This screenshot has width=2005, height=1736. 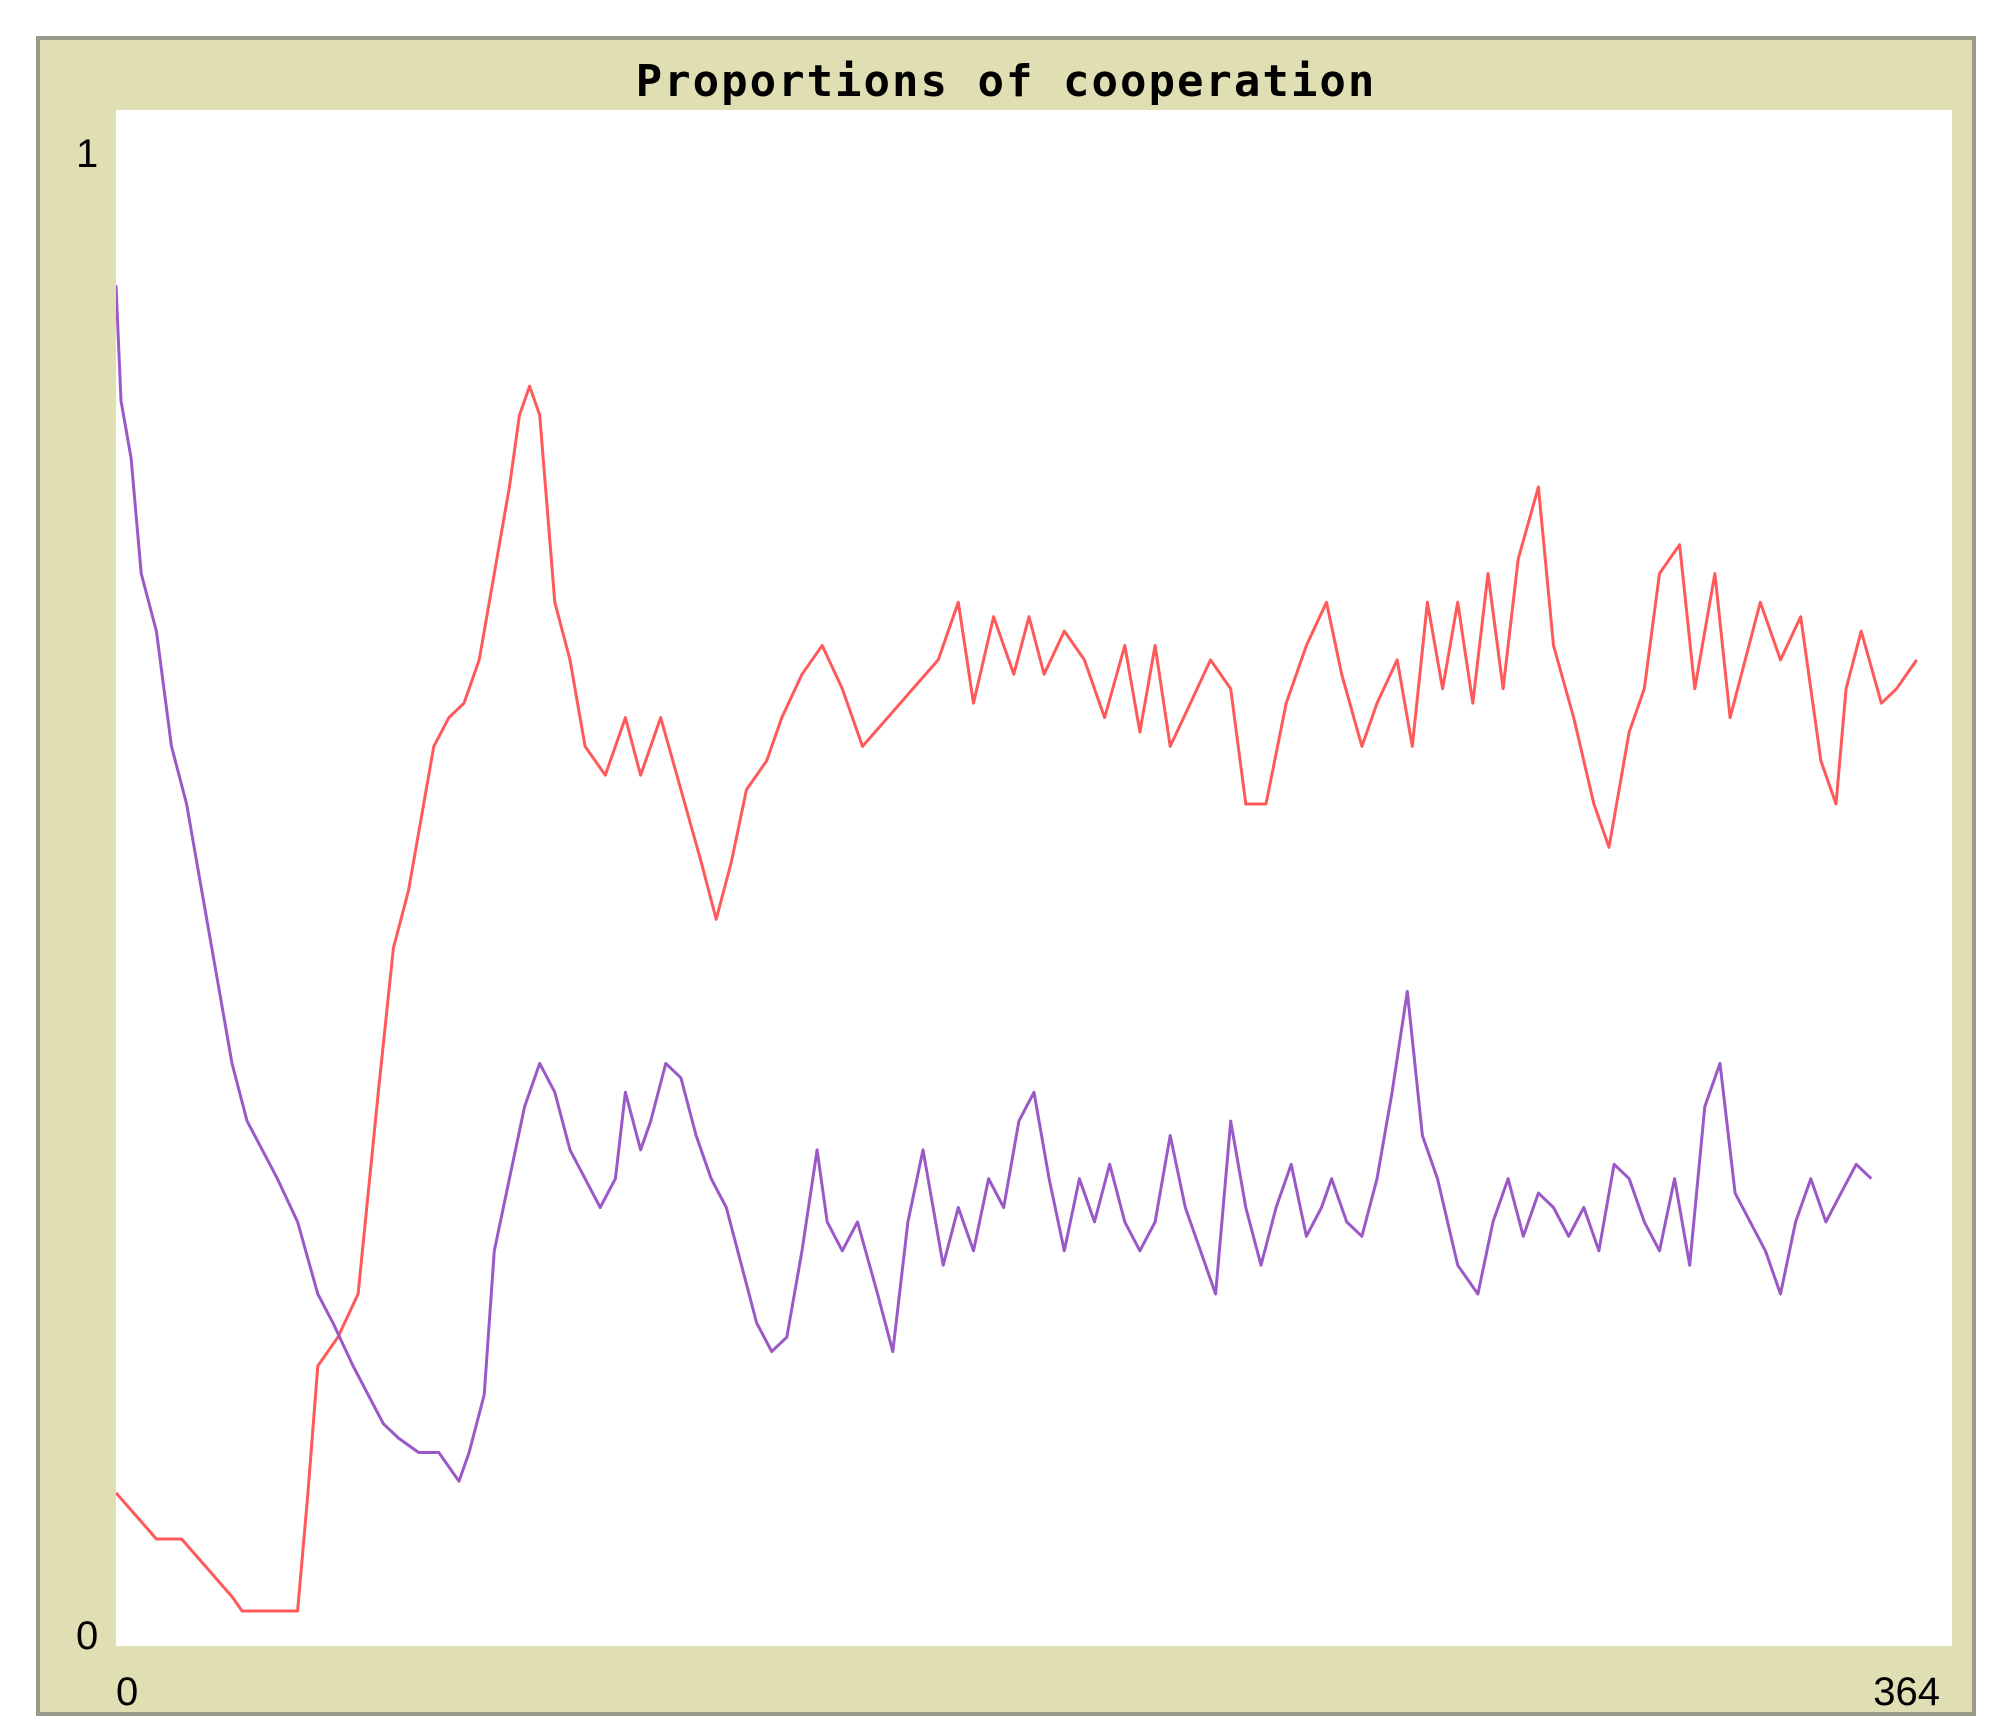 I want to click on x-tick-label-min: 0, so click(x=127, y=1692).